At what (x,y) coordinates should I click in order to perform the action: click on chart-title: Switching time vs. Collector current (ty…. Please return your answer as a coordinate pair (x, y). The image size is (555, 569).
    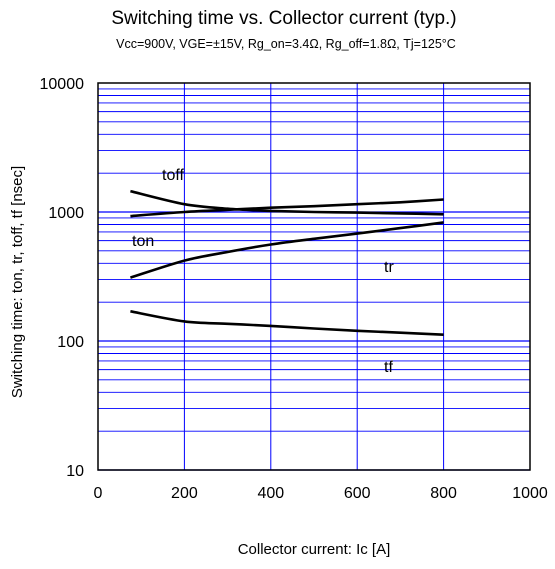
    Looking at the image, I should click on (283, 18).